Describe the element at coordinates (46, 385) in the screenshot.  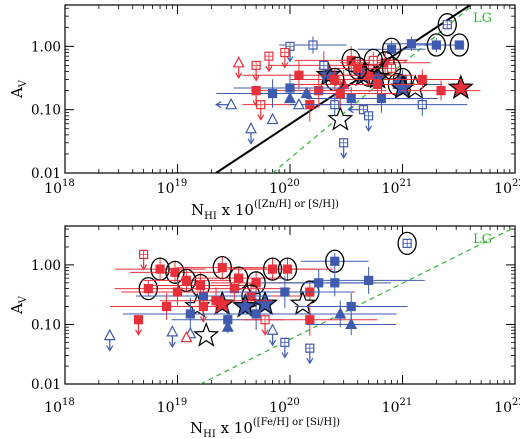
I see `y-tick-label: 0.01` at that location.